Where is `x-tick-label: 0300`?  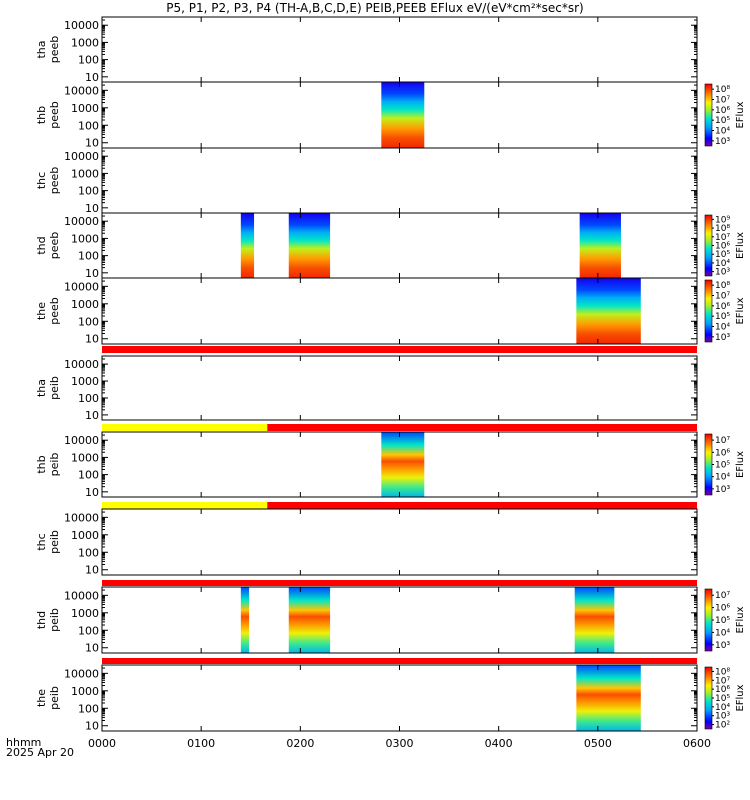 x-tick-label: 0300 is located at coordinates (400, 743).